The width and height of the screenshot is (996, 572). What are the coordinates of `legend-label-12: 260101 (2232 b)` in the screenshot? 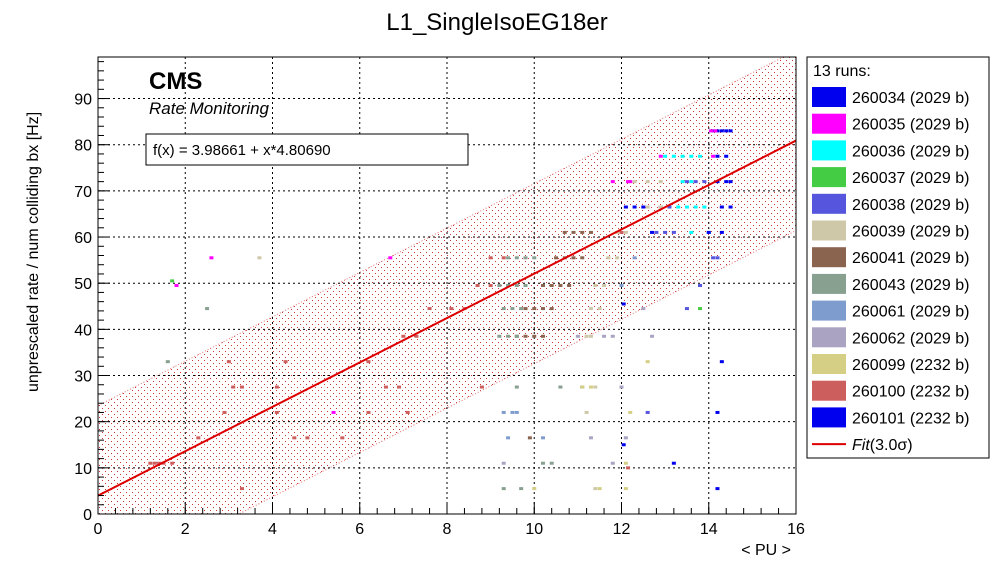 It's located at (910, 418).